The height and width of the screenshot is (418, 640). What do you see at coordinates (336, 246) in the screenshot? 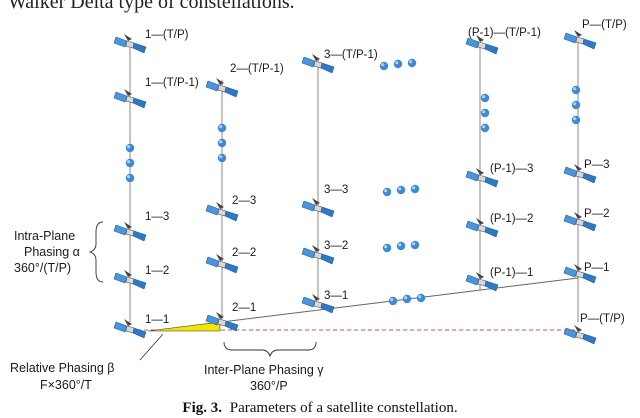
I see `label-3-2: 3—2` at bounding box center [336, 246].